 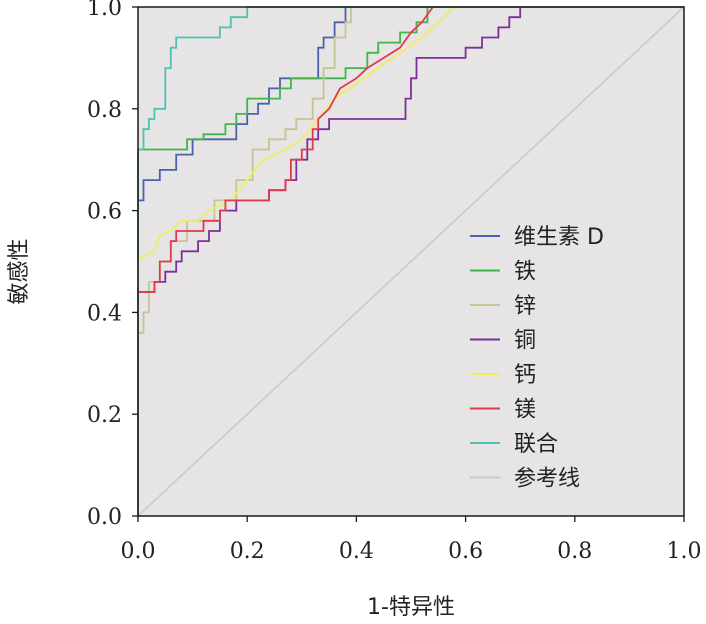 I want to click on y-tick-label: 1.0, so click(x=104, y=10).